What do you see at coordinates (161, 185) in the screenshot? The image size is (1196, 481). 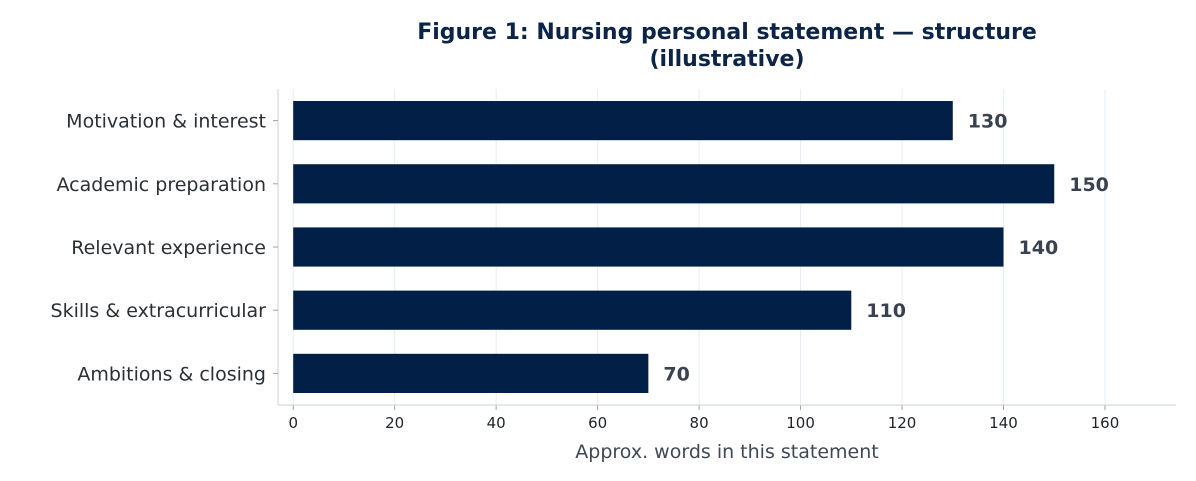 I see `category-label: Academic preparation` at bounding box center [161, 185].